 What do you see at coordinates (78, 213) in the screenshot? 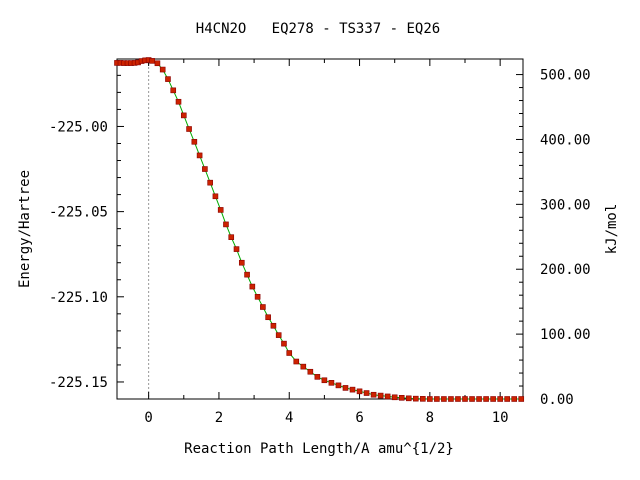
I see `y-tick-label: -225.05` at bounding box center [78, 213].